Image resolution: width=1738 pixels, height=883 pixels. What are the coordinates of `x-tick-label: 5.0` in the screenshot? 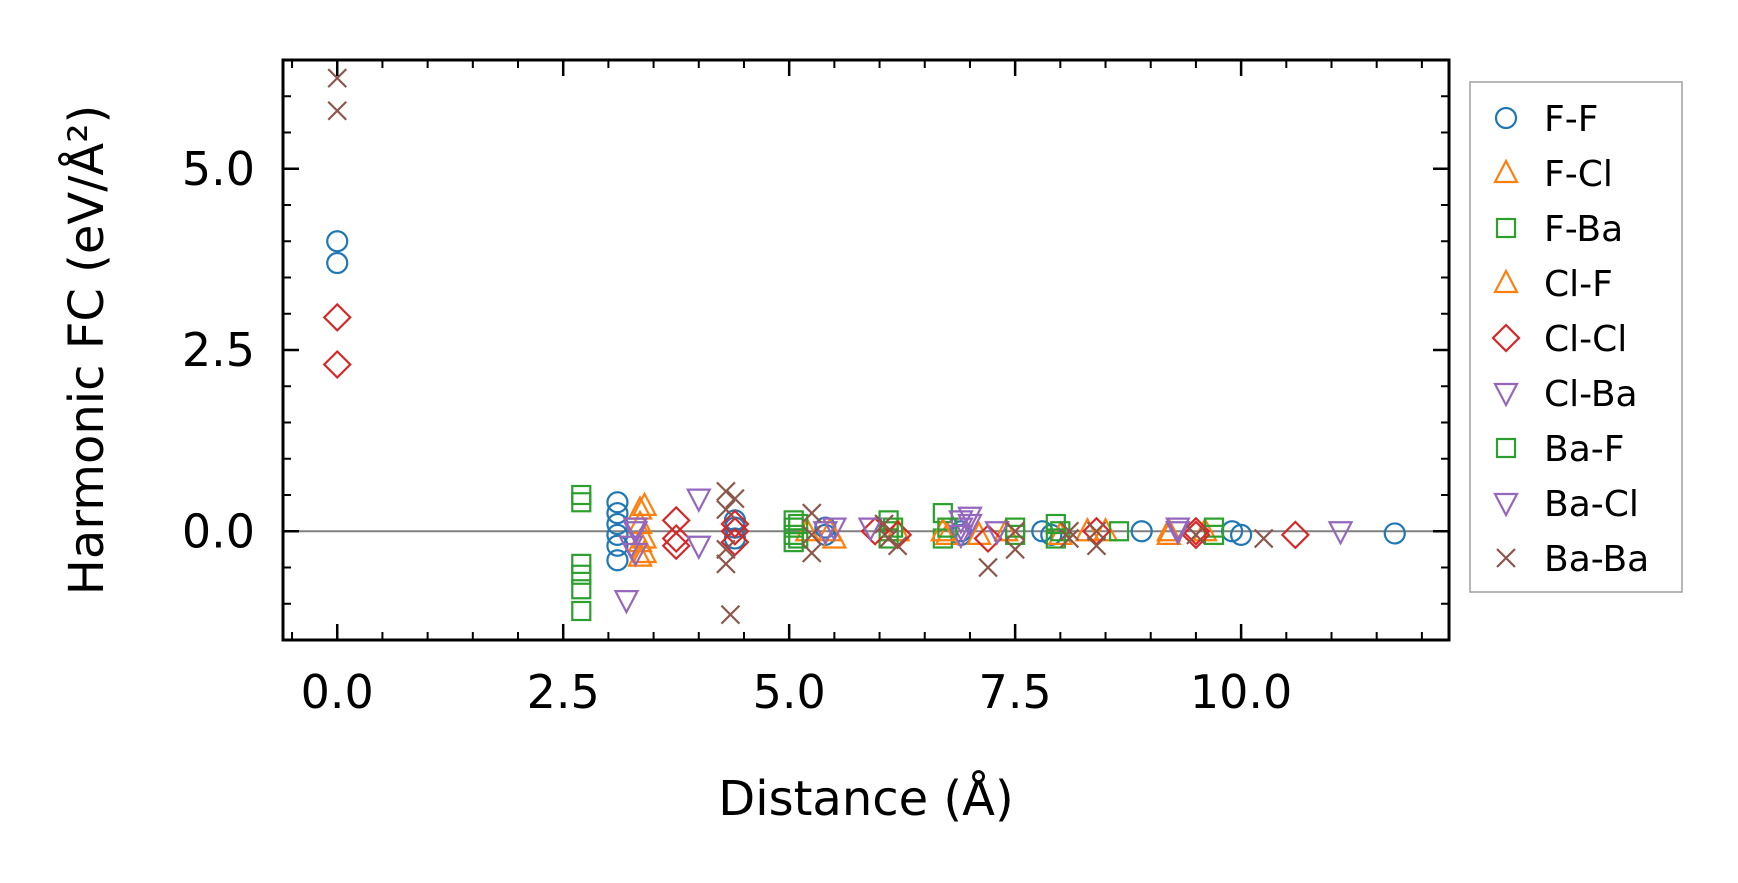 It's located at (789, 692).